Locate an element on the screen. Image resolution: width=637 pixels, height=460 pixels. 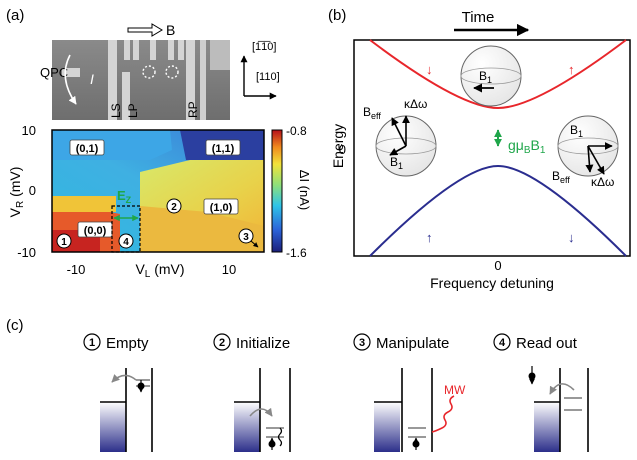
crystal-axes-icon is located at coordinates (258, 77).